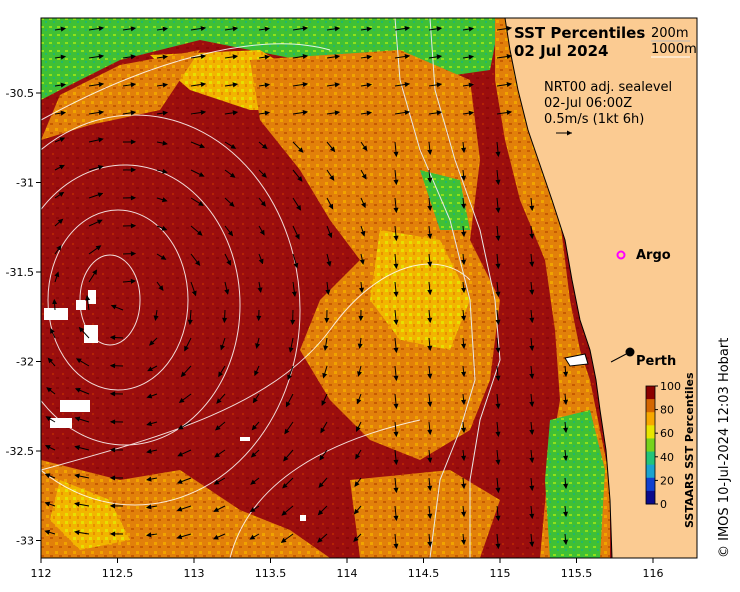 The height and width of the screenshot is (592, 740). I want to click on x-tick-label: 114, so click(347, 573).